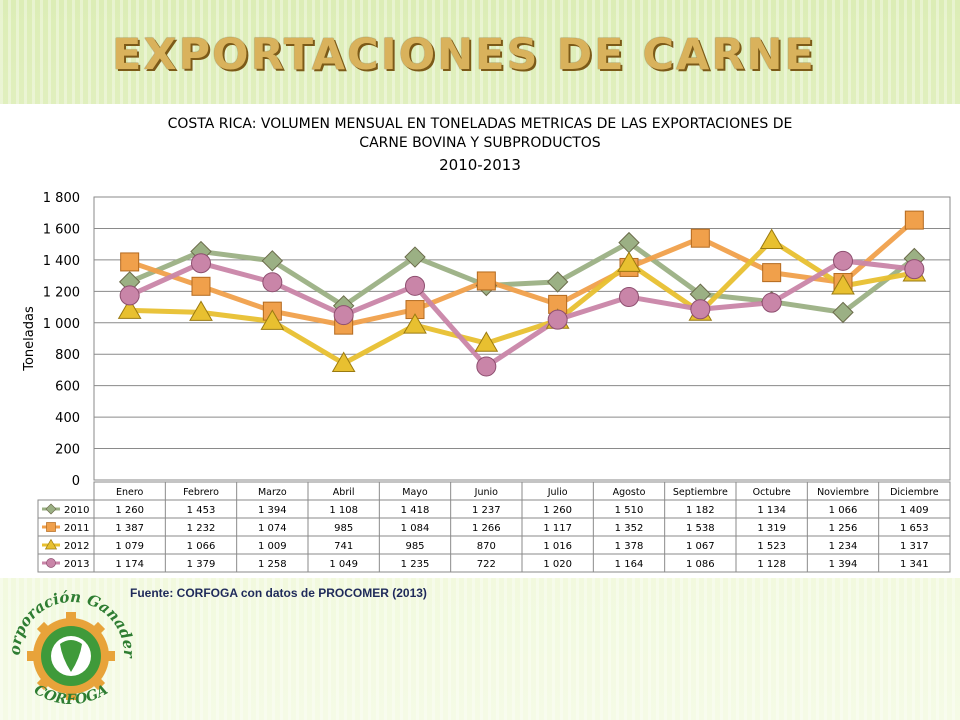 Image resolution: width=960 pixels, height=720 pixels. What do you see at coordinates (201, 546) in the screenshot?
I see `data-label-2012: 1 066` at bounding box center [201, 546].